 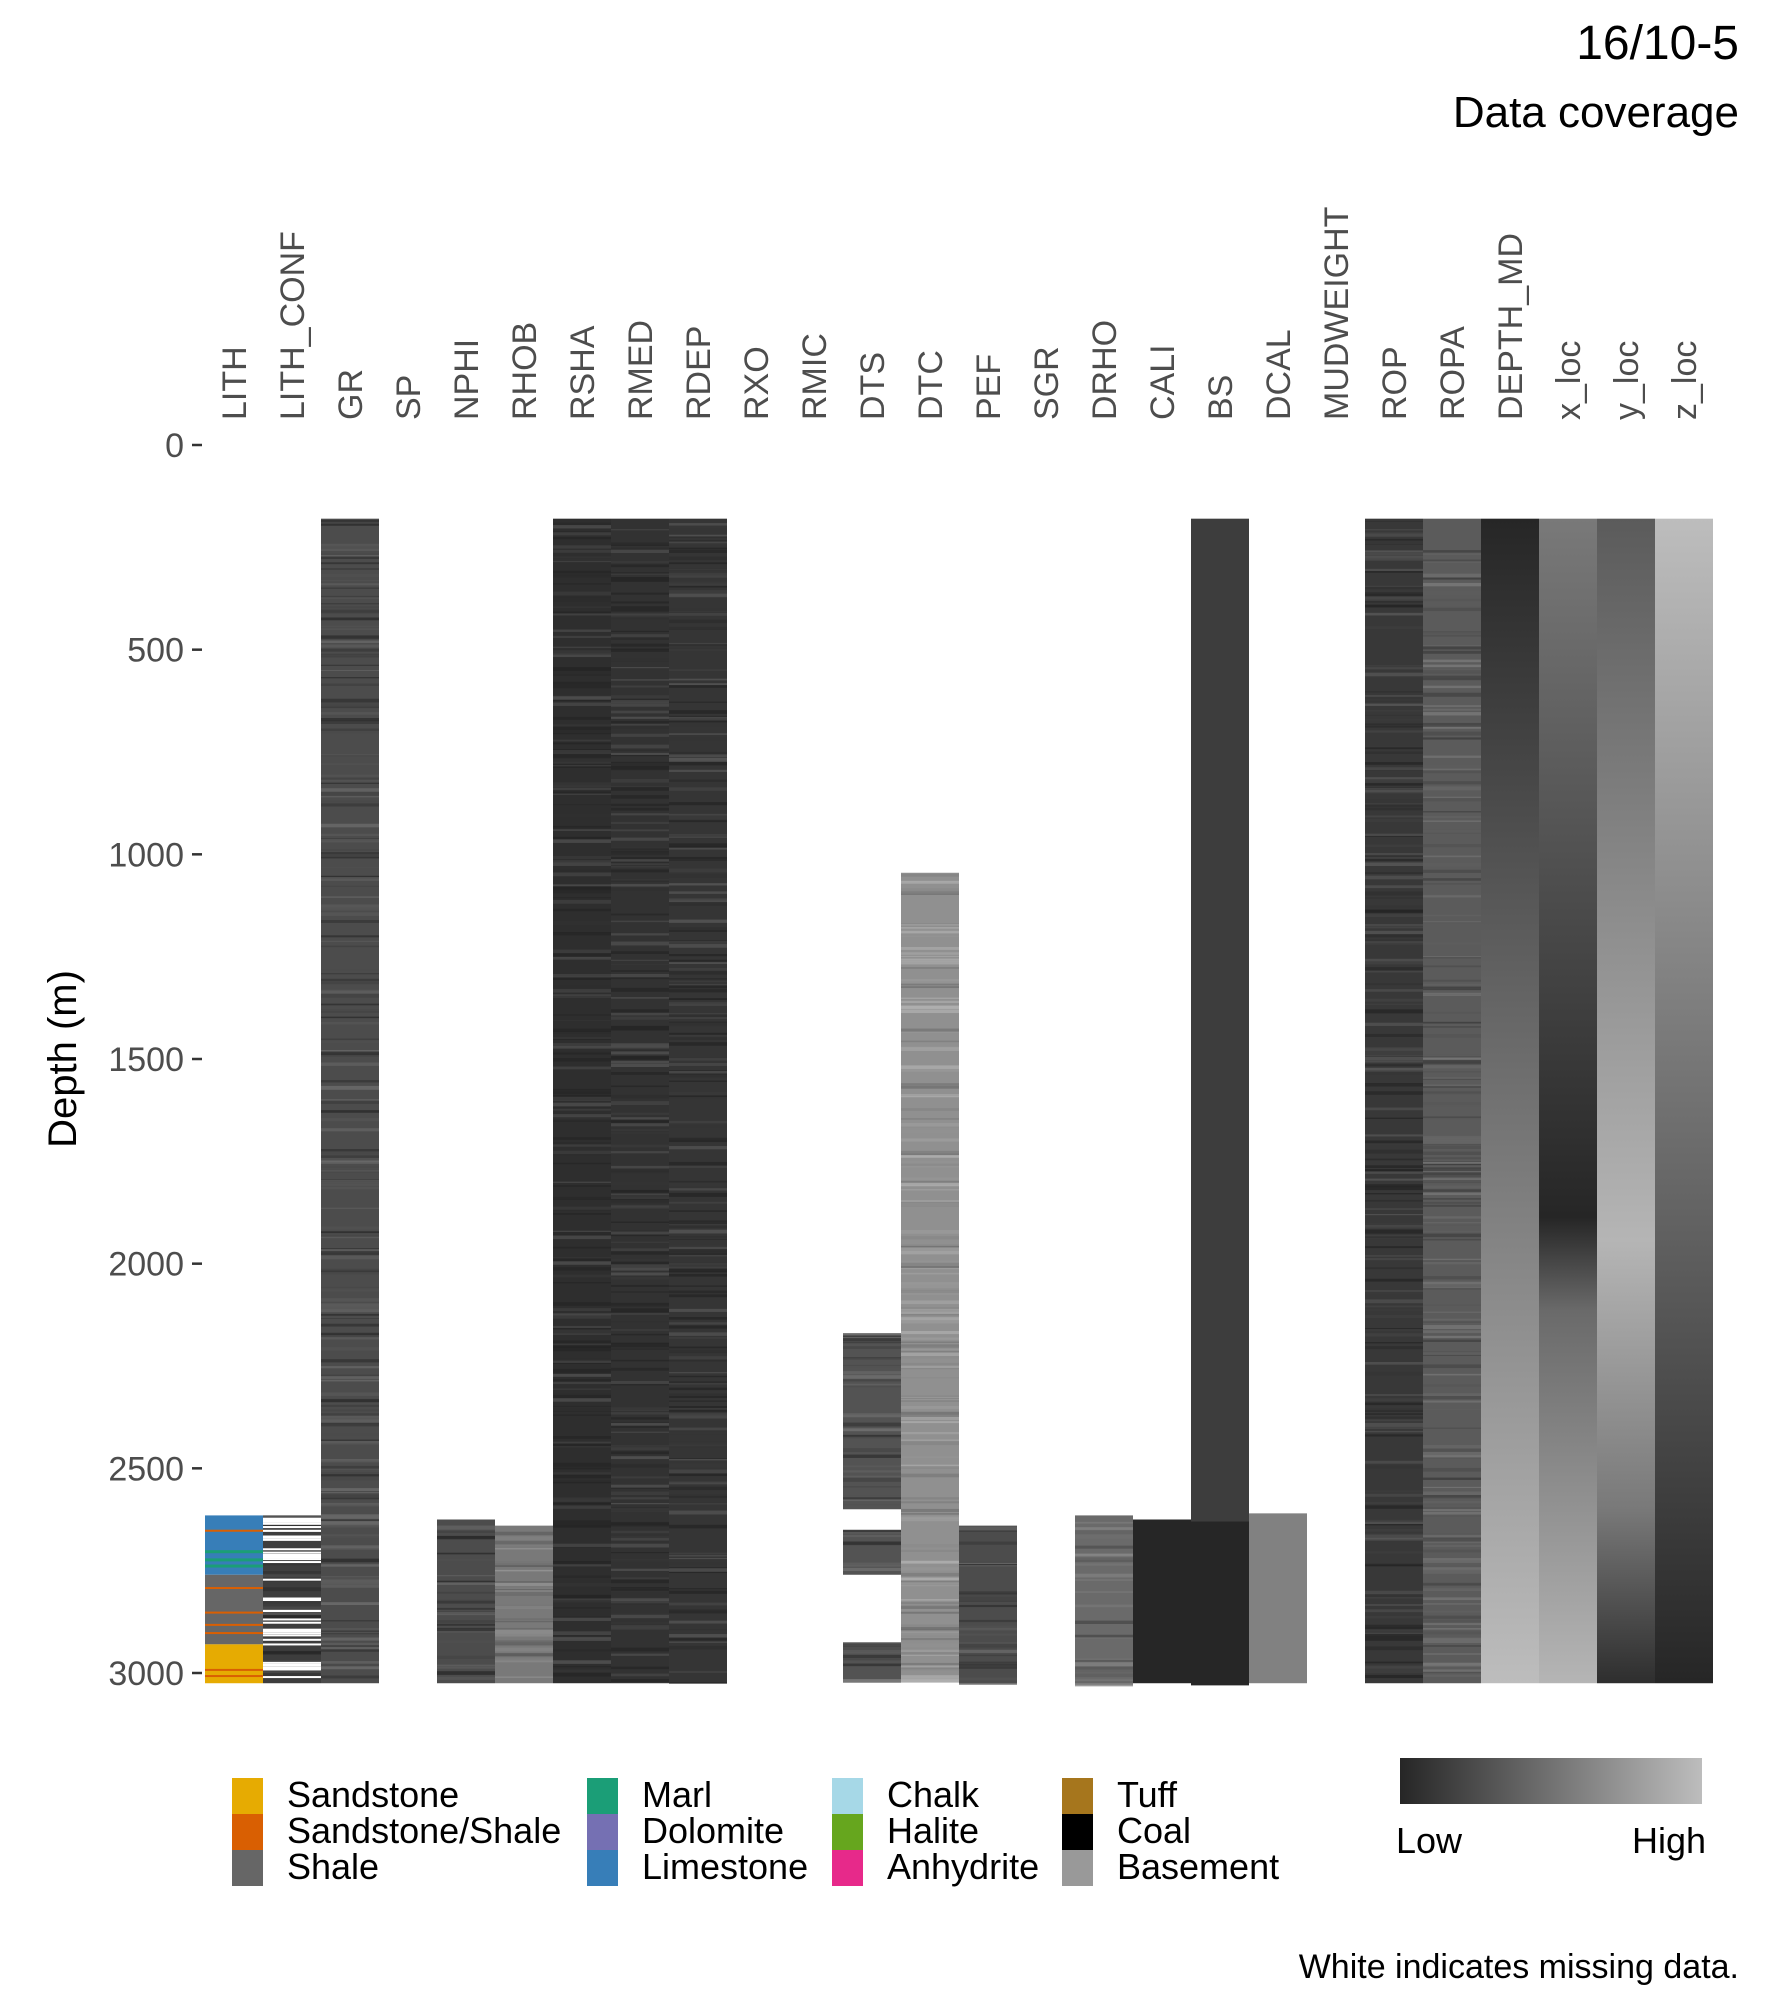 What do you see at coordinates (467, 379) in the screenshot?
I see `column-label: NPHI` at bounding box center [467, 379].